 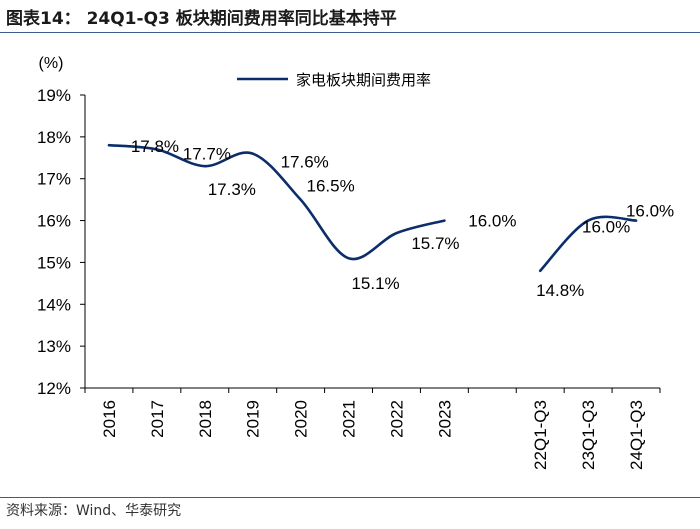 What do you see at coordinates (54, 304) in the screenshot?
I see `y-tick-label: 14%` at bounding box center [54, 304].